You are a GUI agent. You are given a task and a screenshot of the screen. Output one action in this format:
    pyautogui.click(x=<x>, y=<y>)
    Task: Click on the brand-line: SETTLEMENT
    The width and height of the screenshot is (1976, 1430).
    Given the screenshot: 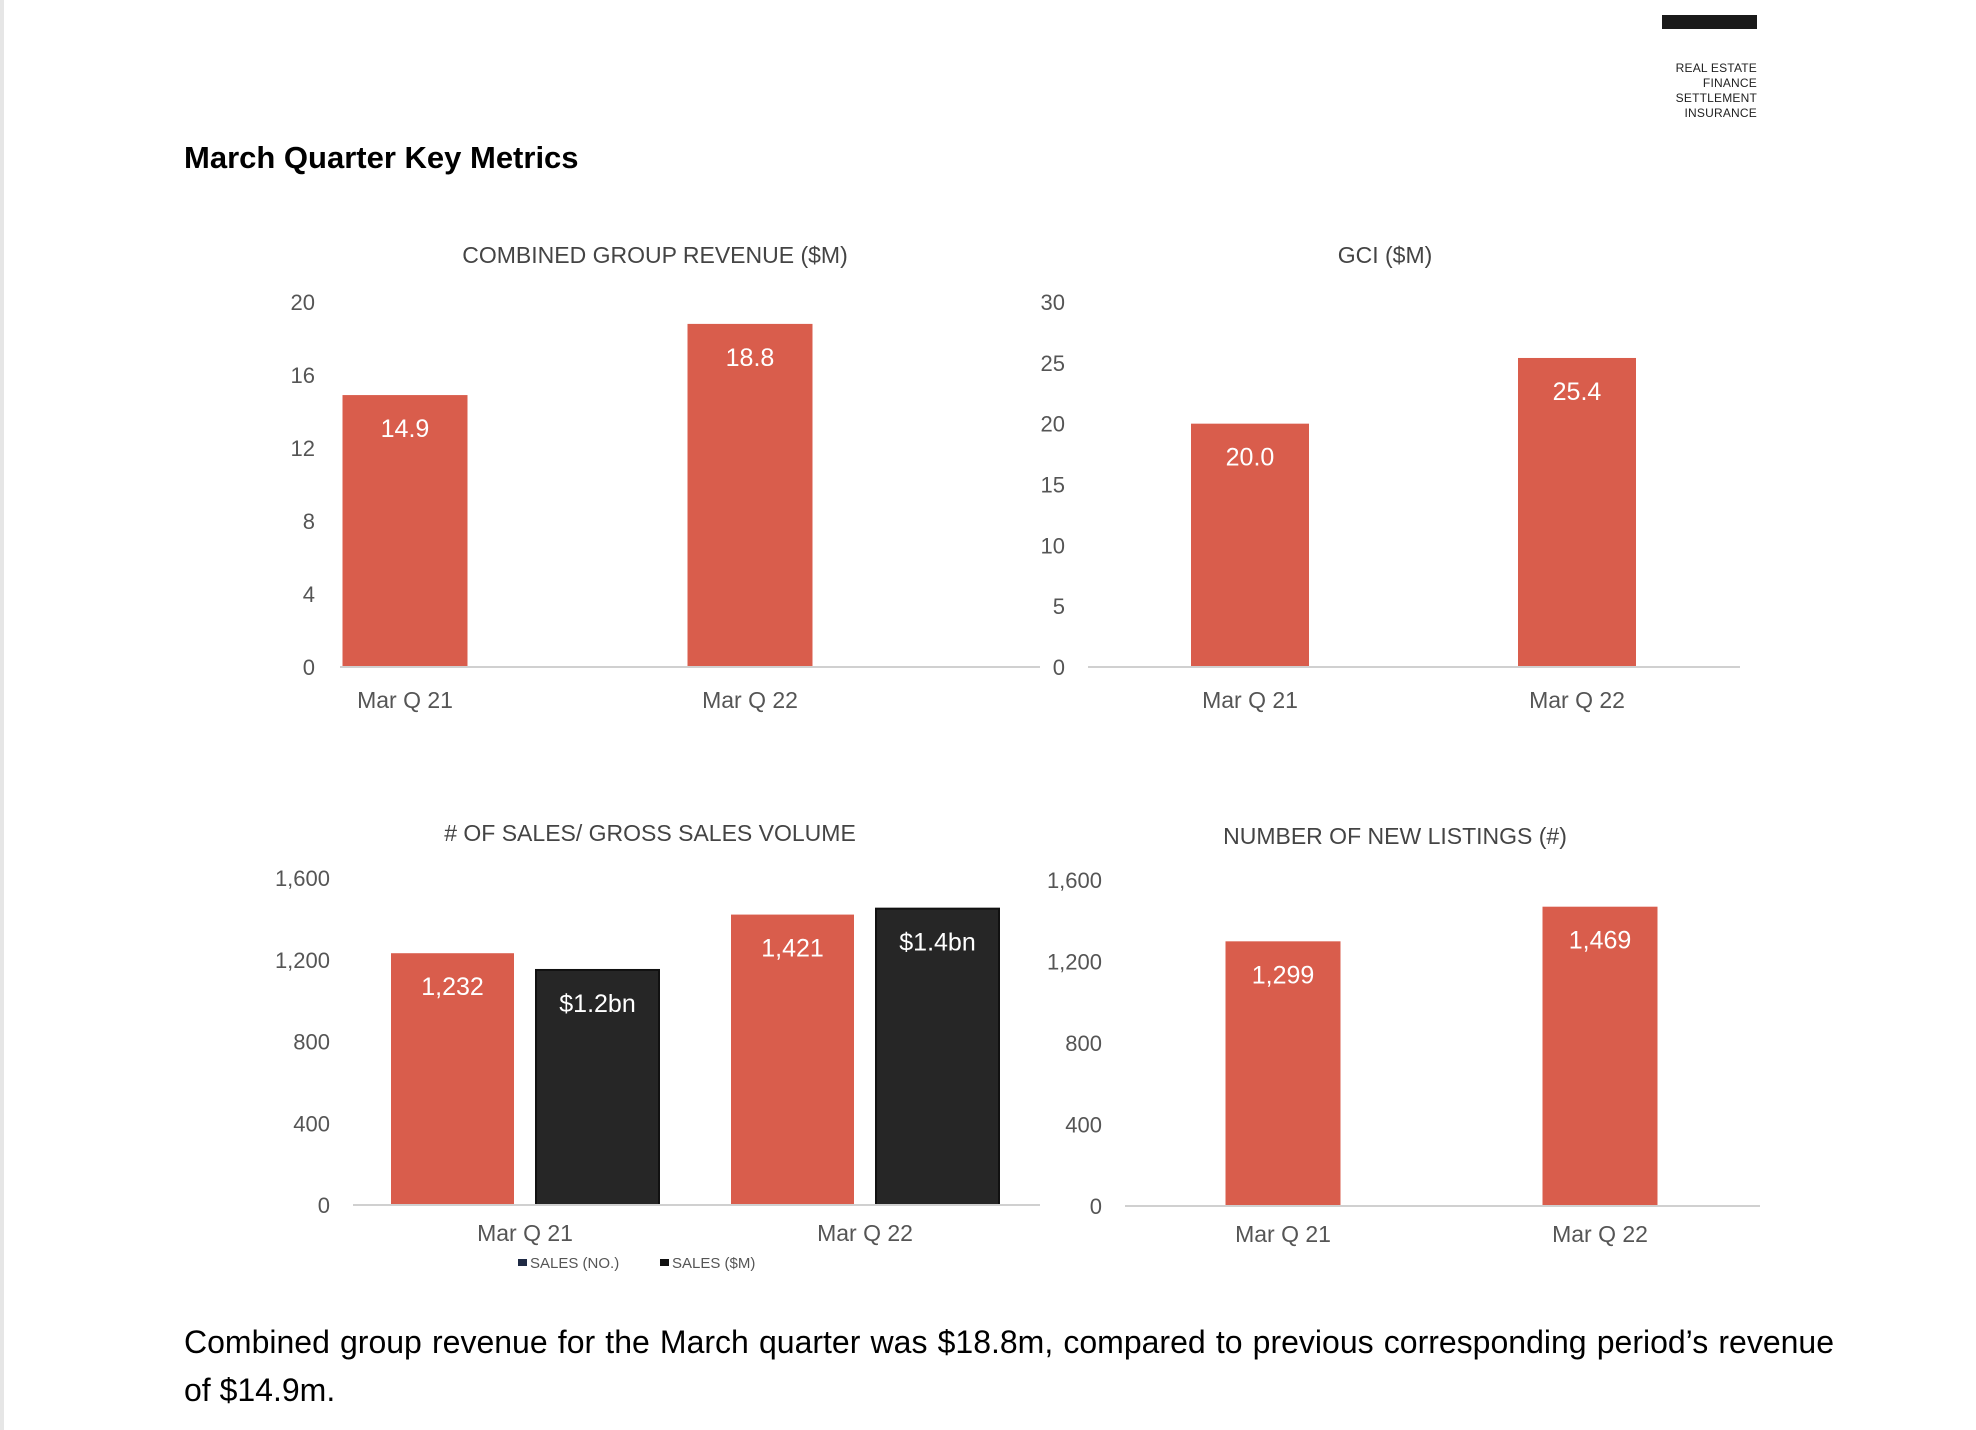 What is the action you would take?
    pyautogui.click(x=1716, y=98)
    